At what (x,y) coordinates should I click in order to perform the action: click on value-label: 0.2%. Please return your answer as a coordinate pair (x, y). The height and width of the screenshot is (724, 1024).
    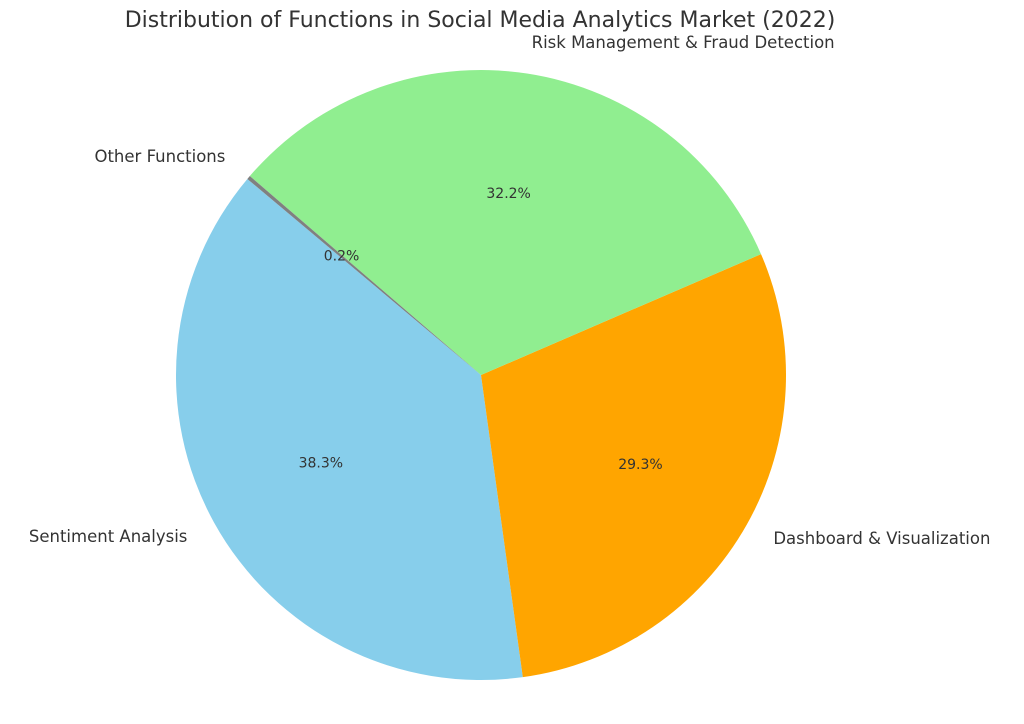
    Looking at the image, I should click on (342, 256).